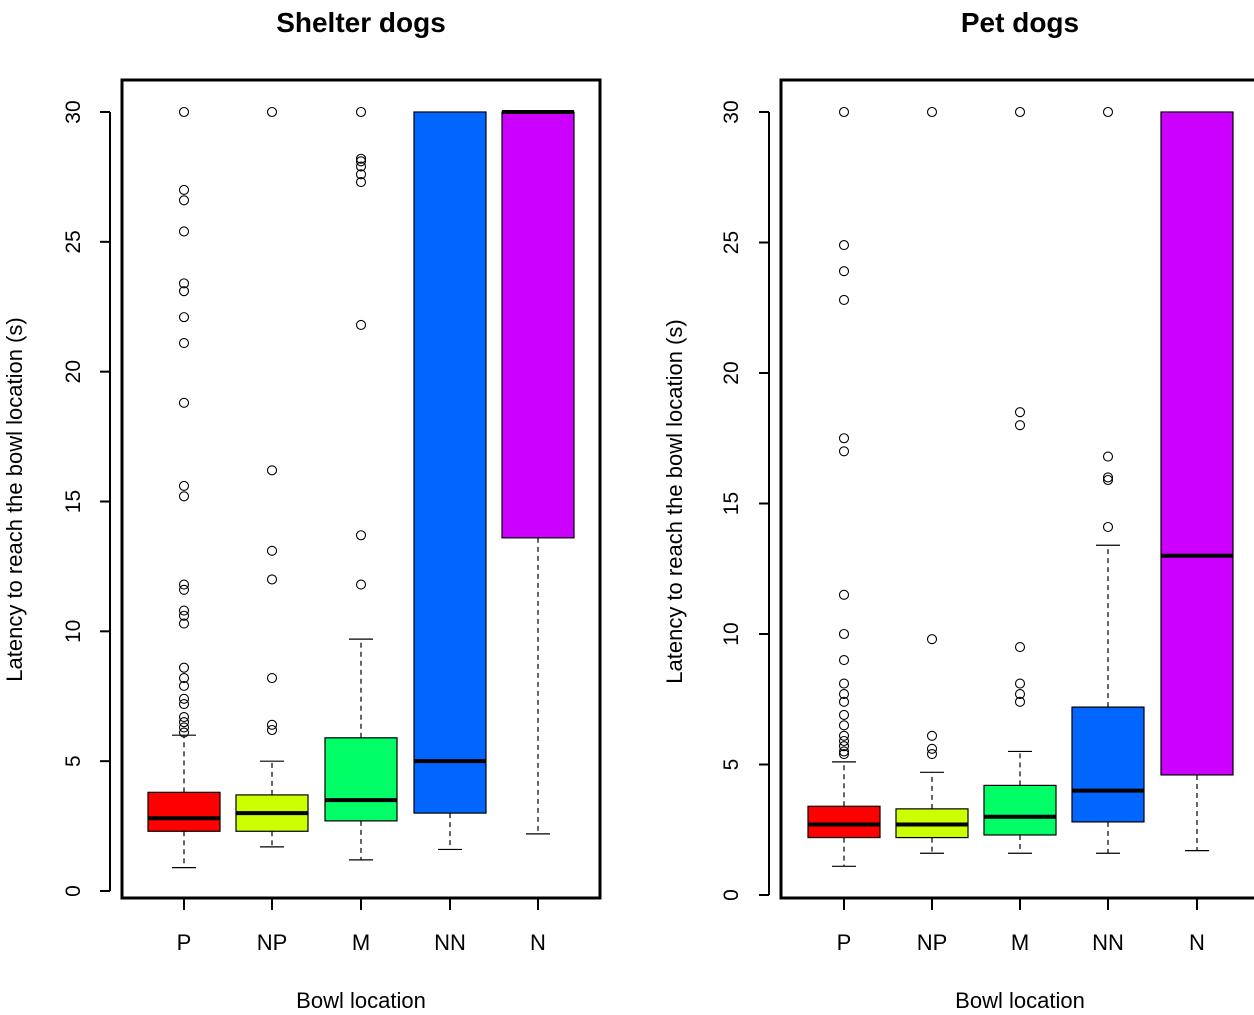 The width and height of the screenshot is (1254, 1015). What do you see at coordinates (844, 486) in the screenshot?
I see `box-P` at bounding box center [844, 486].